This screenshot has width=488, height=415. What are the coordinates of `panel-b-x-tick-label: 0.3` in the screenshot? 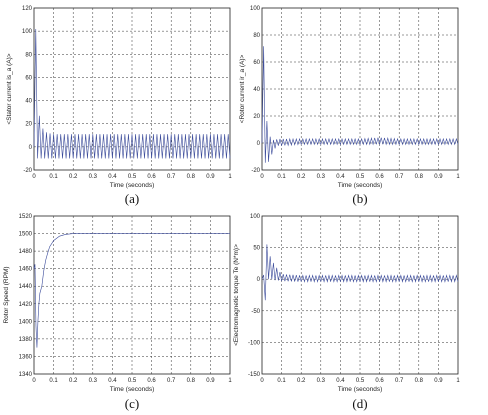 It's located at (321, 177).